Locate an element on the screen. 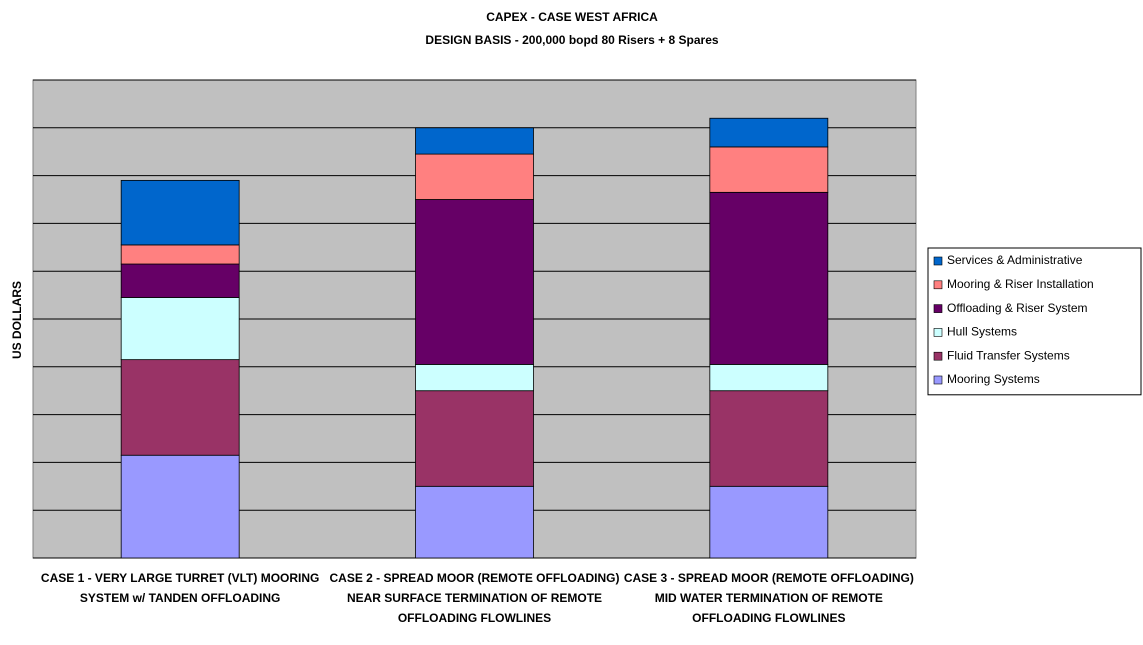  legend-label: Fluid Transfer Systems is located at coordinates (1008, 355).